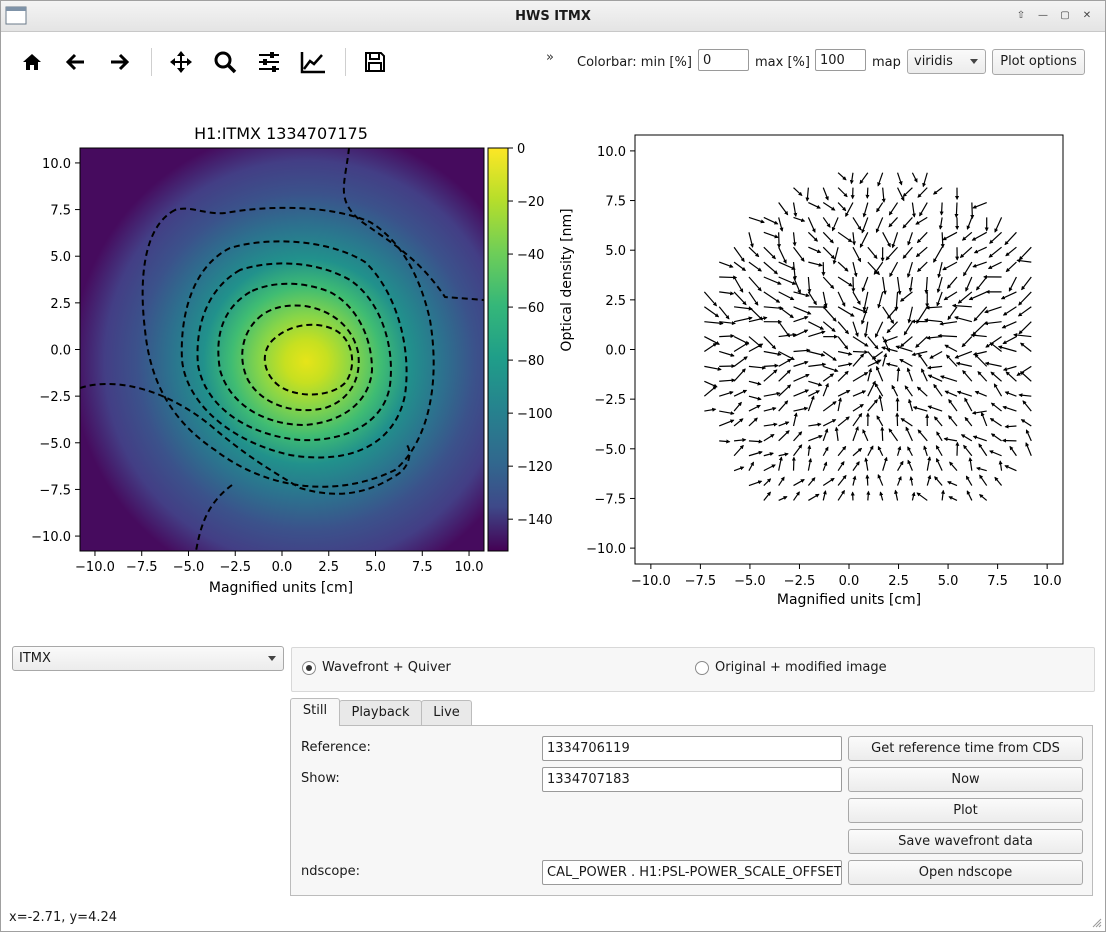 The width and height of the screenshot is (1106, 932). What do you see at coordinates (965, 748) in the screenshot?
I see `get-reference-time-button: Get reference time from CDS` at bounding box center [965, 748].